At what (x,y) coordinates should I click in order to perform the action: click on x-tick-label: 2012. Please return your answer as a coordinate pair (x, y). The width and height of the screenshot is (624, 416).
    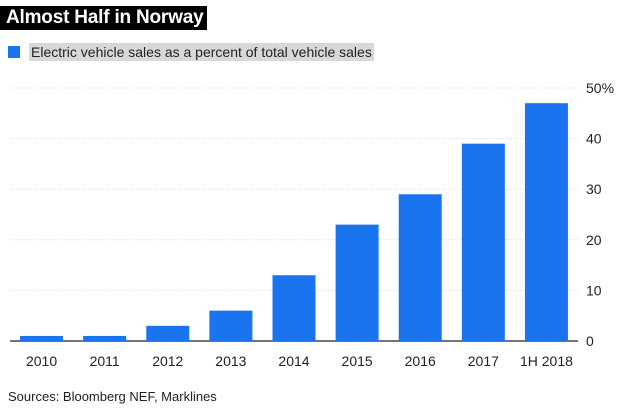
    Looking at the image, I should click on (167, 361).